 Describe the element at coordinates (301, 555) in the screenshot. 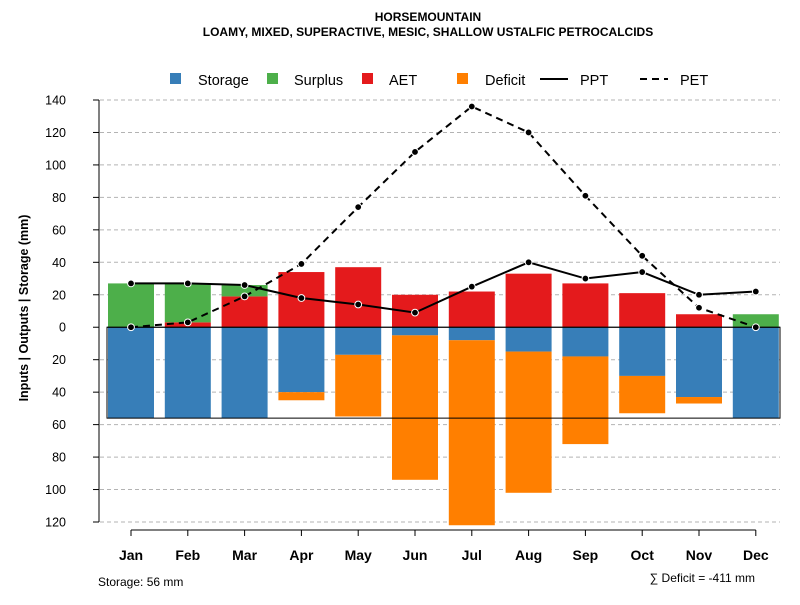

I see `x-tick-label: Apr` at that location.